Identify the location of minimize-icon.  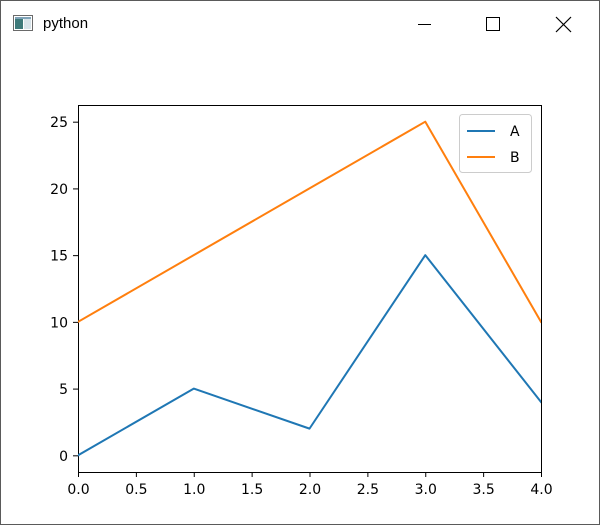
(424, 24).